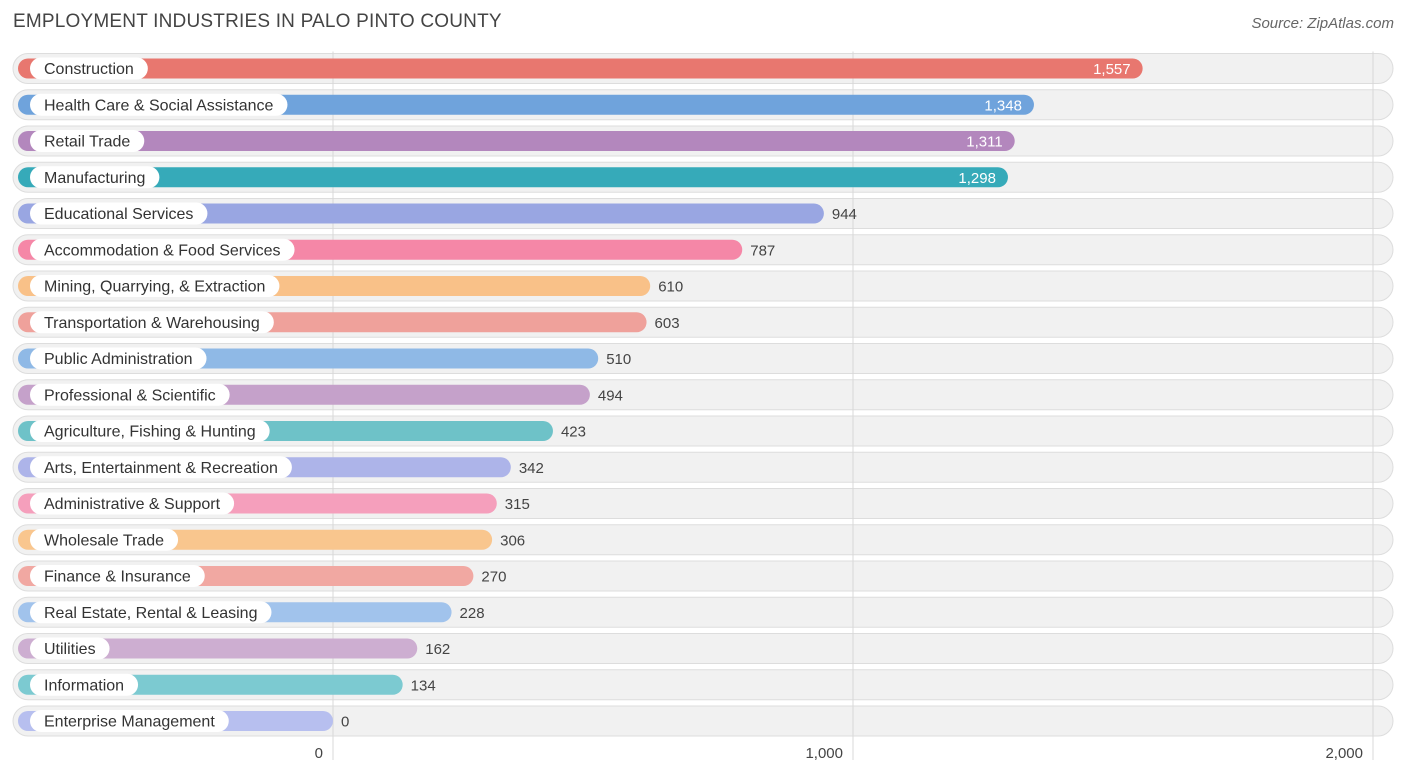  Describe the element at coordinates (610, 395) in the screenshot. I see `value-label: 494` at that location.